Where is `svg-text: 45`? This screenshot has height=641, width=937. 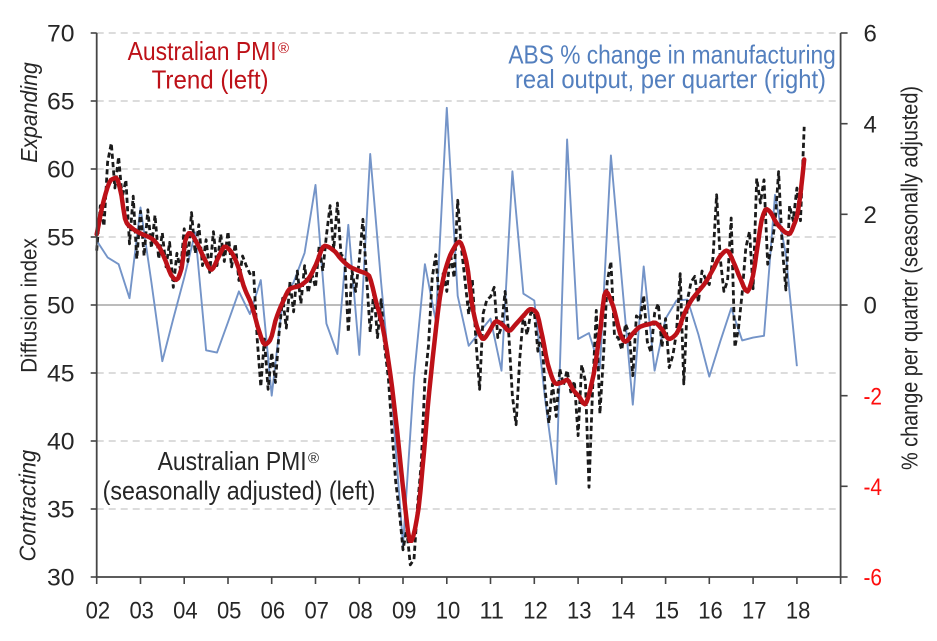 svg-text: 45 is located at coordinates (61, 374).